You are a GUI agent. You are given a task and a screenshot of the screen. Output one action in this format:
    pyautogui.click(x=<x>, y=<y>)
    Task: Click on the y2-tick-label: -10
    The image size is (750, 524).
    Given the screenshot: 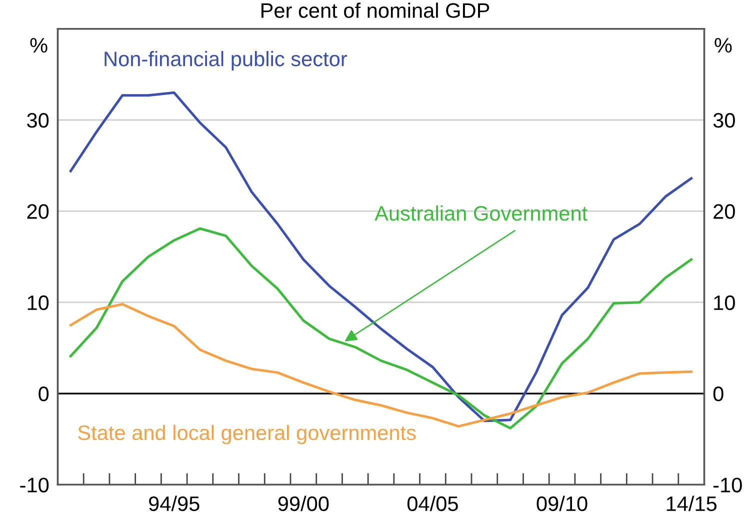 What is the action you would take?
    pyautogui.click(x=728, y=485)
    